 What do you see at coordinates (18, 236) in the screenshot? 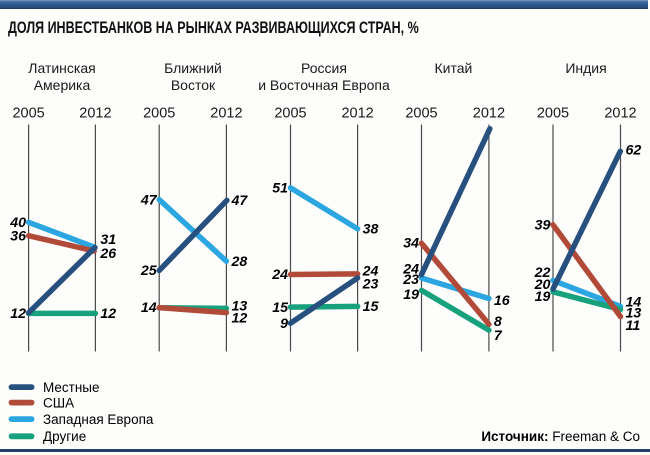
I see `svg-text: 36` at bounding box center [18, 236].